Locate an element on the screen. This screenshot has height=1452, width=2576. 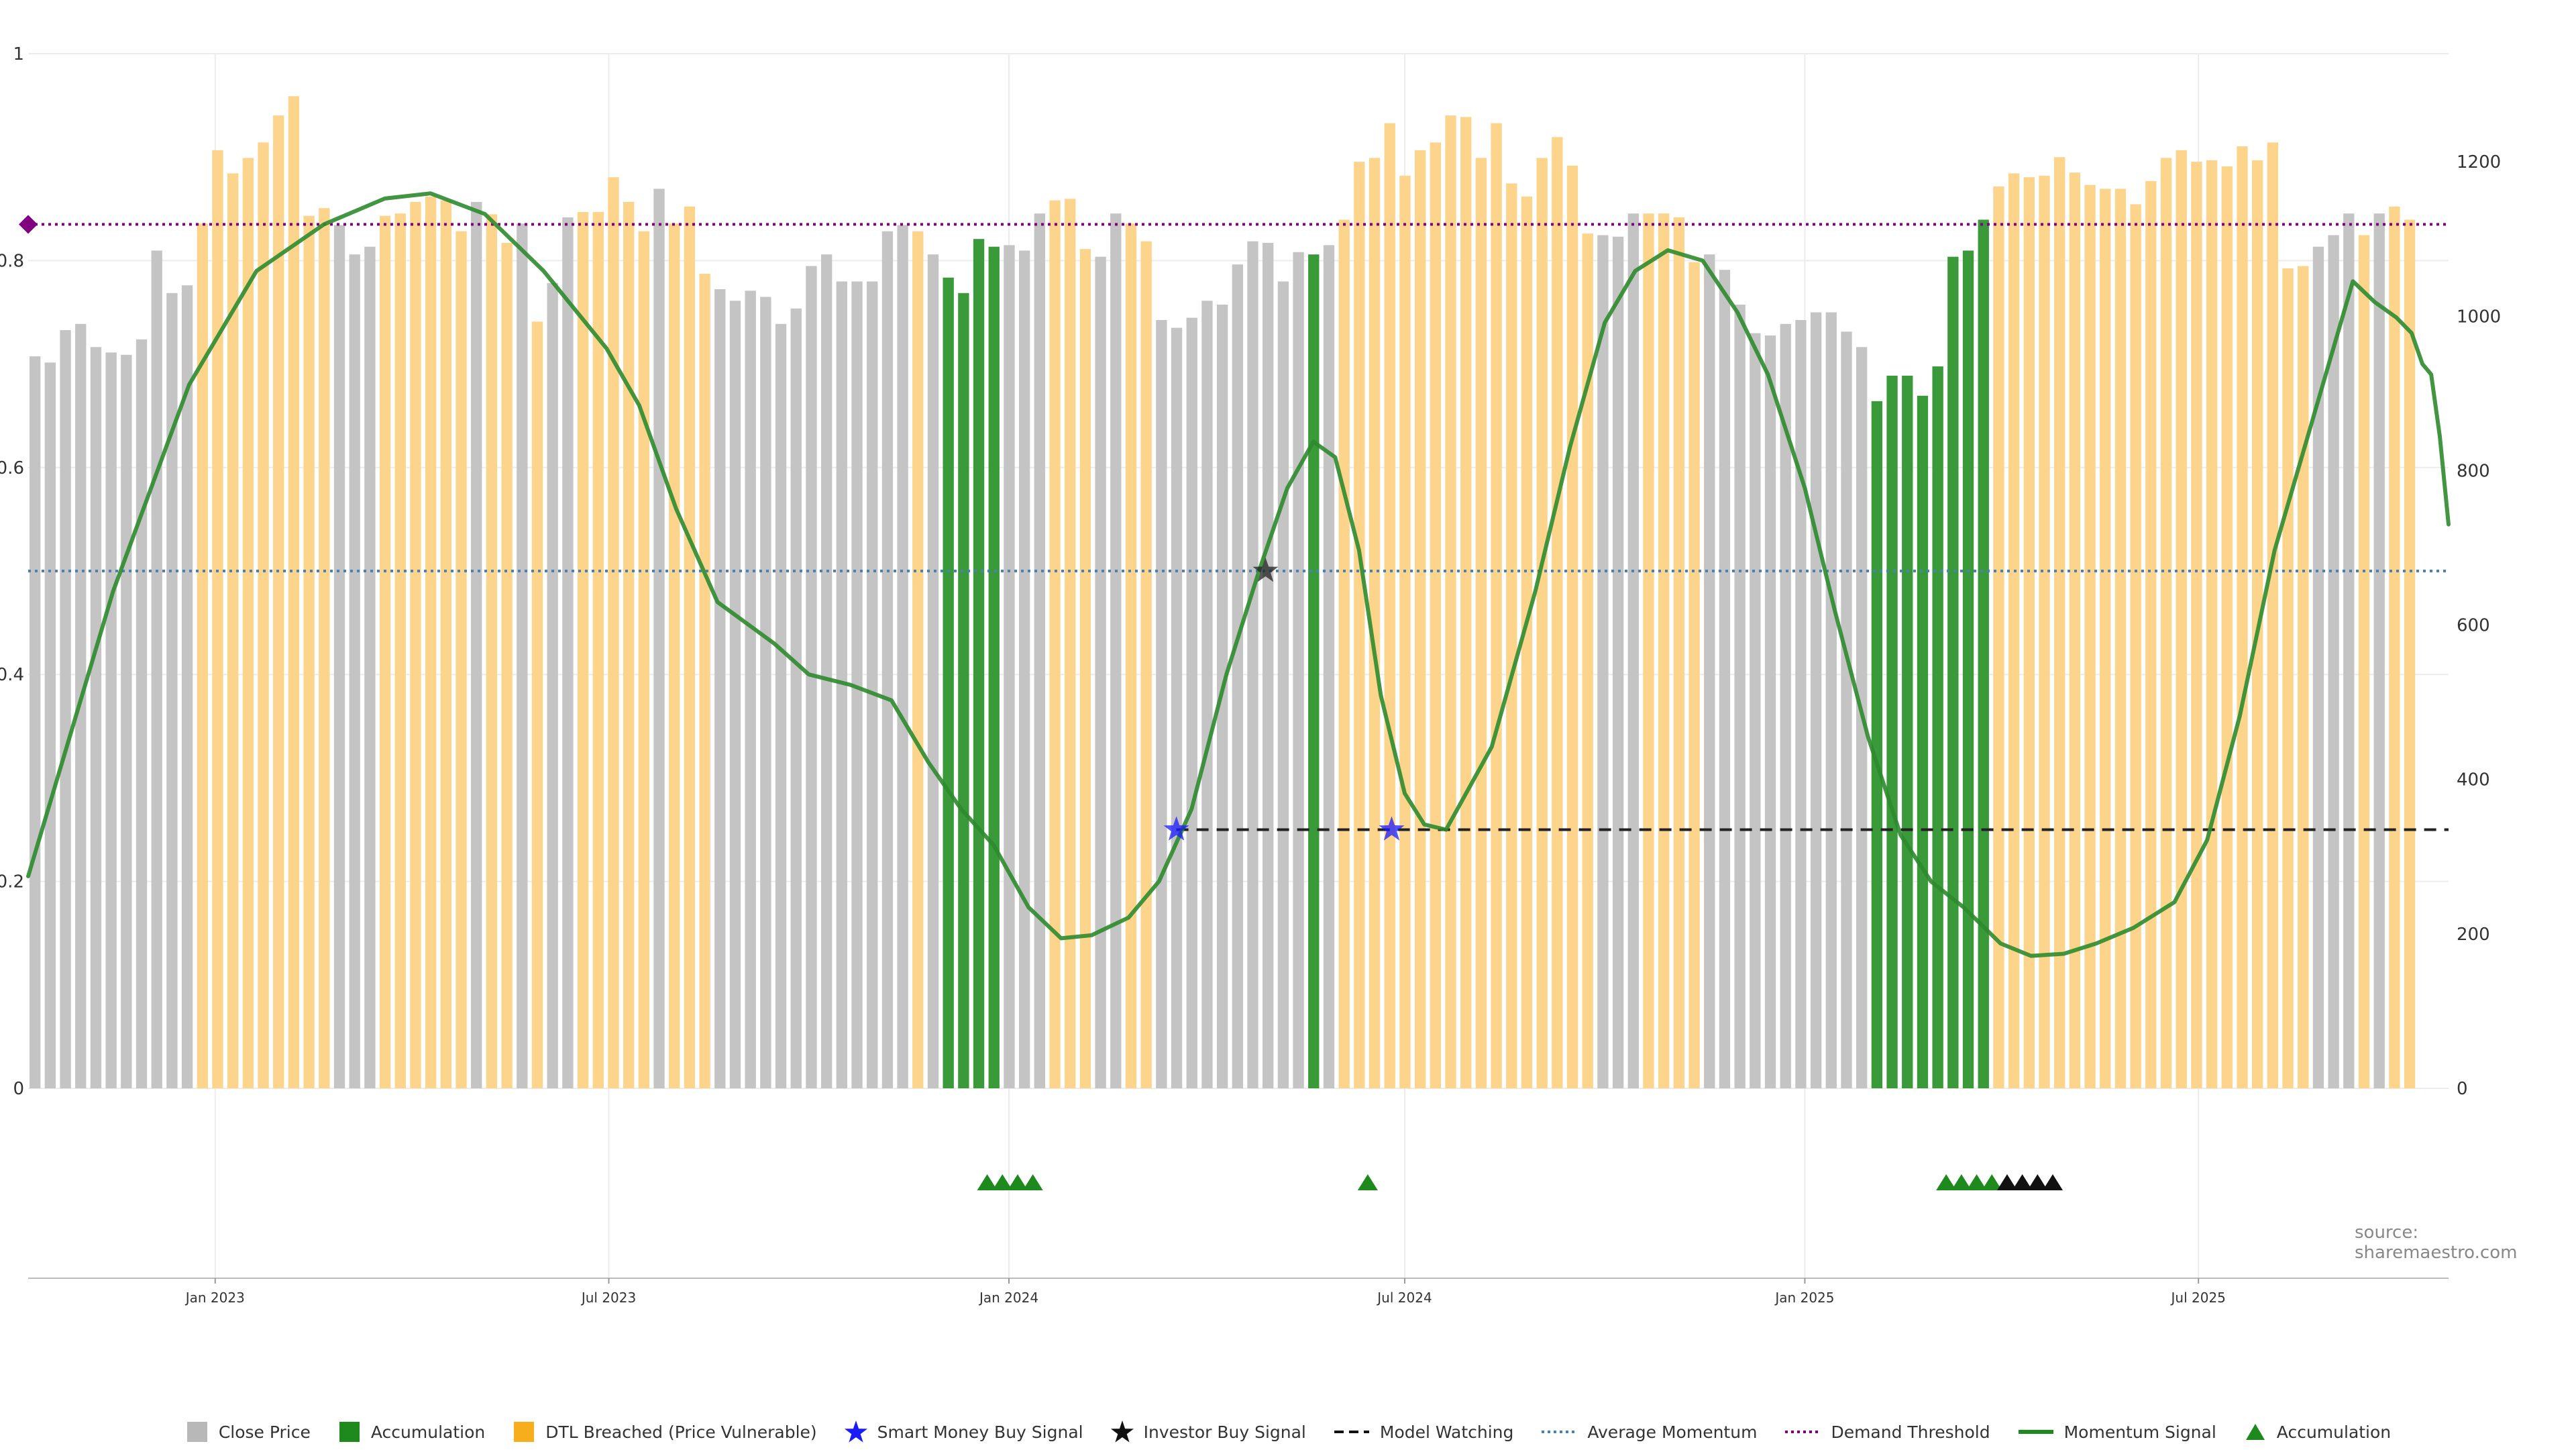
legend-label: Smart Money Buy Signal is located at coordinates (980, 1432).